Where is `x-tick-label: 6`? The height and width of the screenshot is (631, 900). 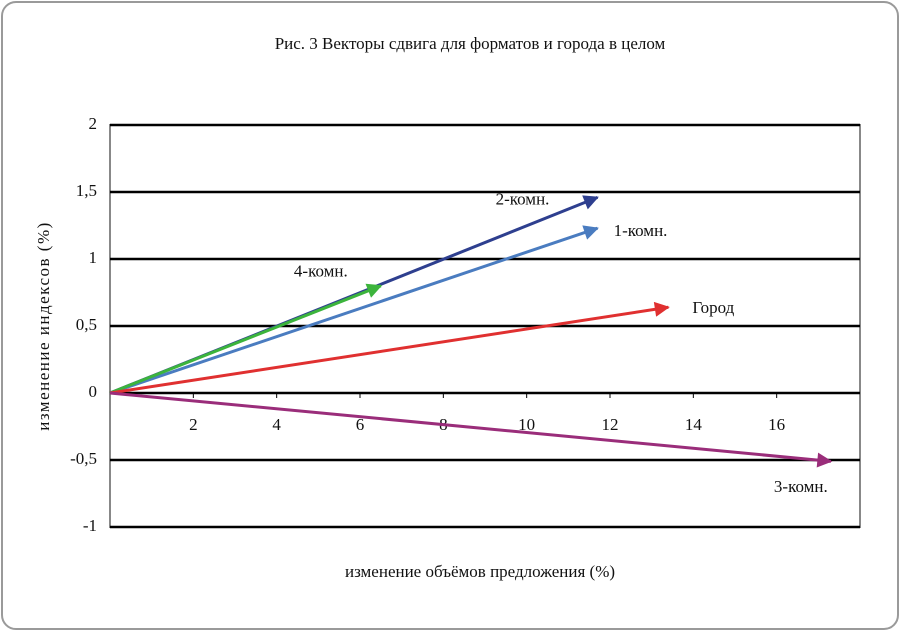
x-tick-label: 6 is located at coordinates (360, 424).